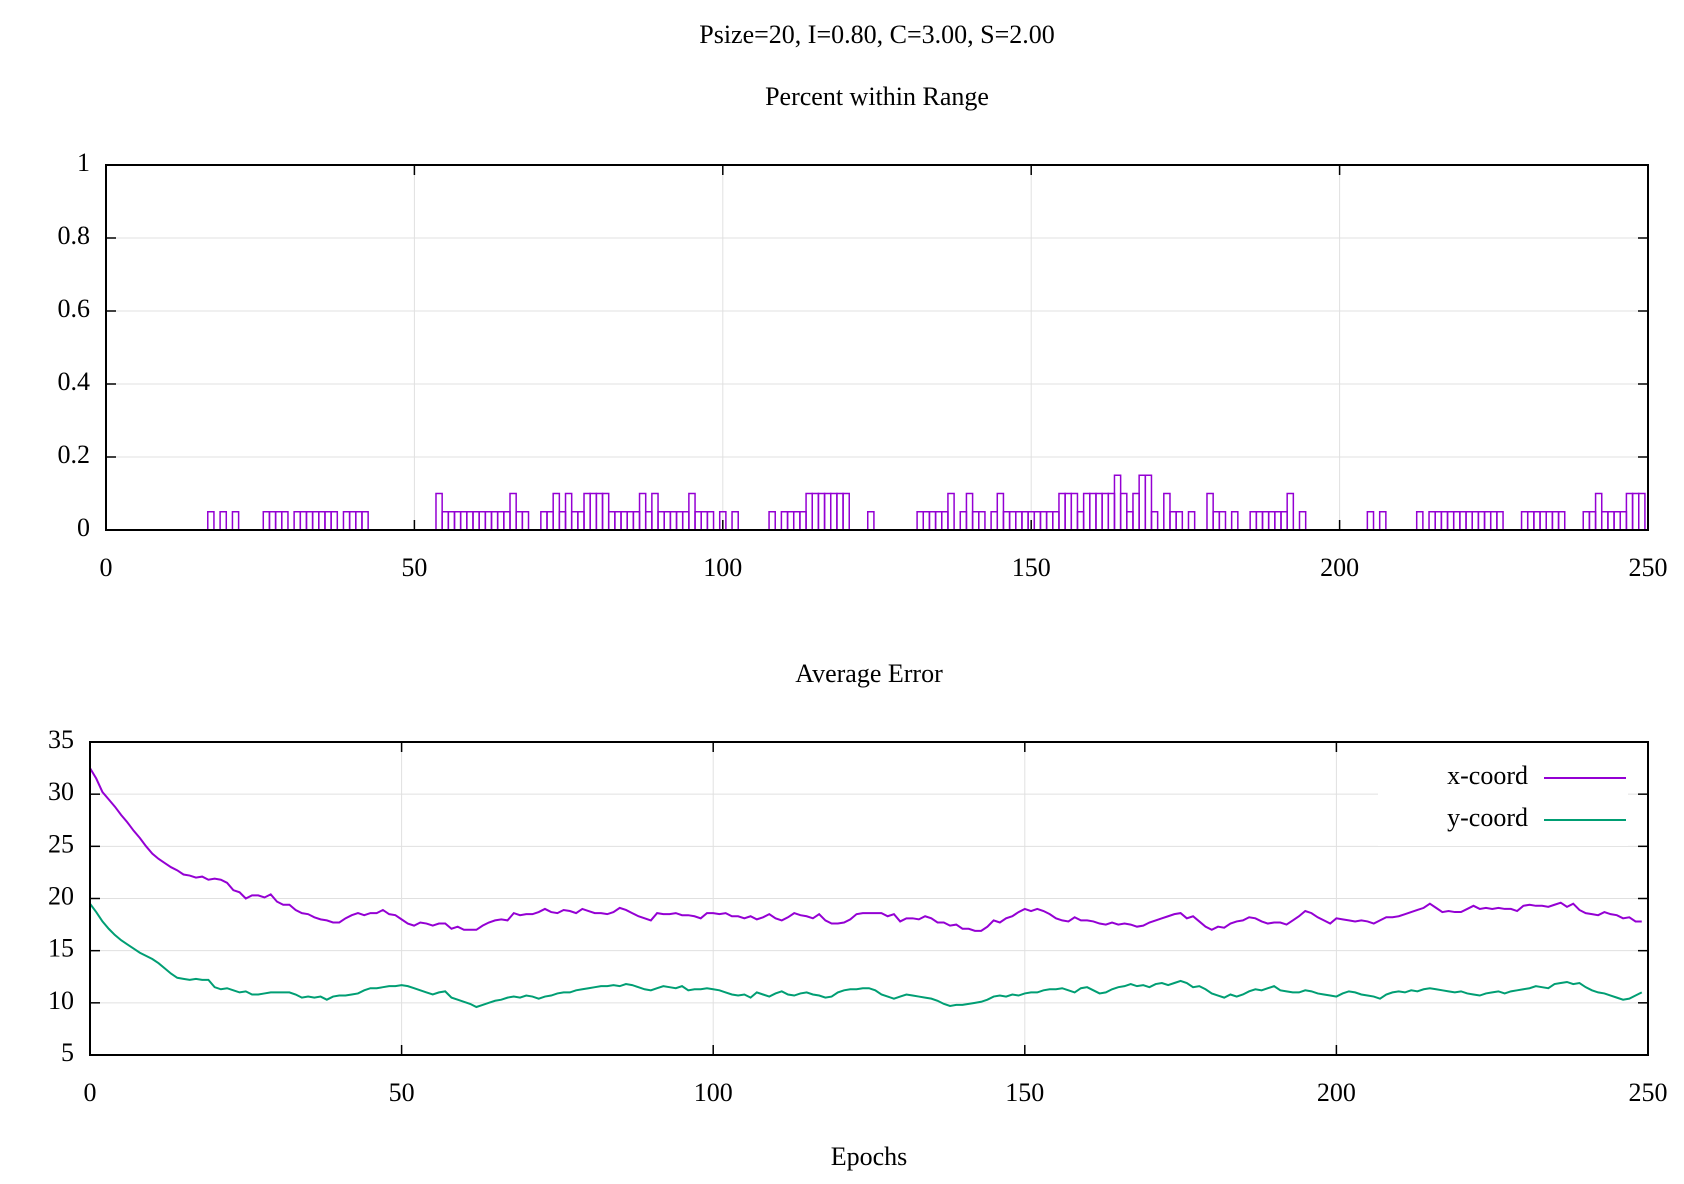 The image size is (1684, 1184). What do you see at coordinates (61, 843) in the screenshot?
I see `y-tick-label: 25` at bounding box center [61, 843].